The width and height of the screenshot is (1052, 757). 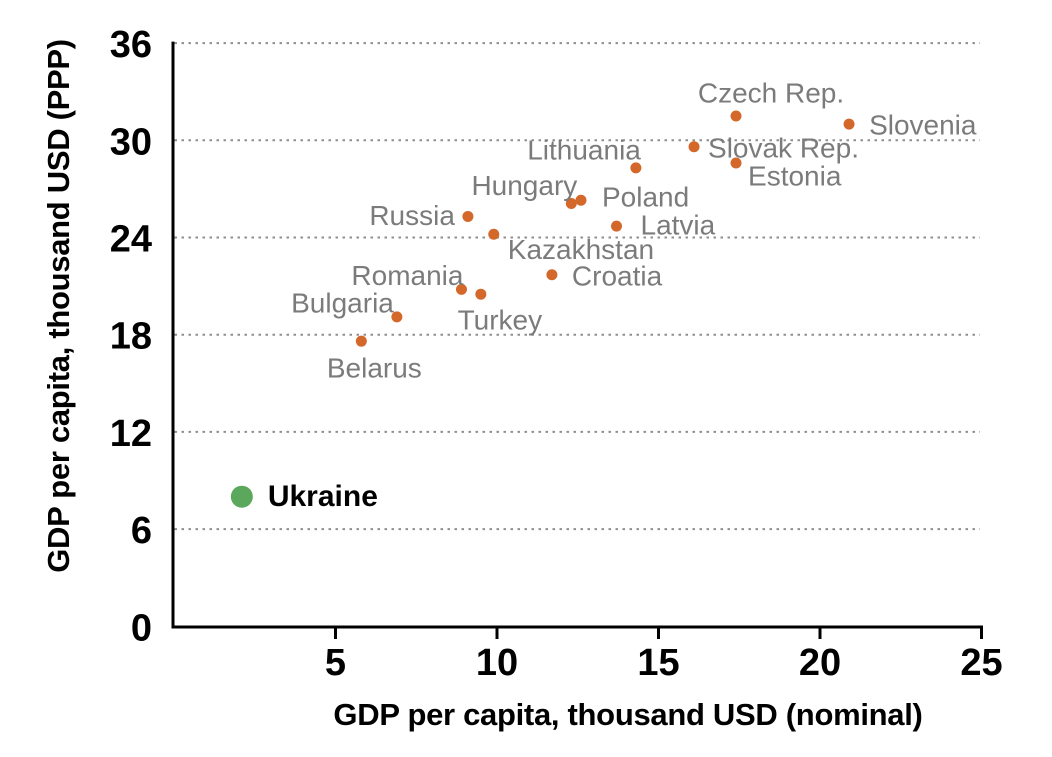 I want to click on point-poland, so click(x=581, y=200).